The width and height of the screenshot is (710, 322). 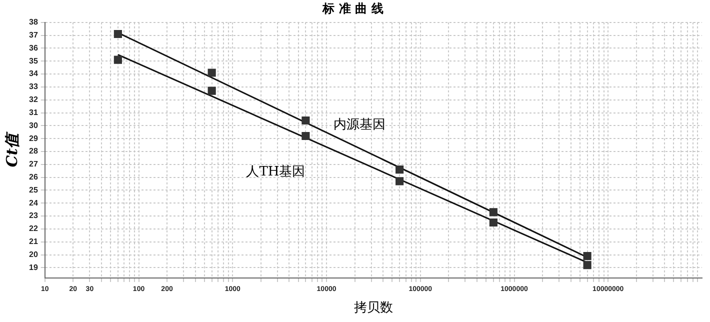 What do you see at coordinates (353, 8) in the screenshot?
I see `chart-title: 标 准 曲 线` at bounding box center [353, 8].